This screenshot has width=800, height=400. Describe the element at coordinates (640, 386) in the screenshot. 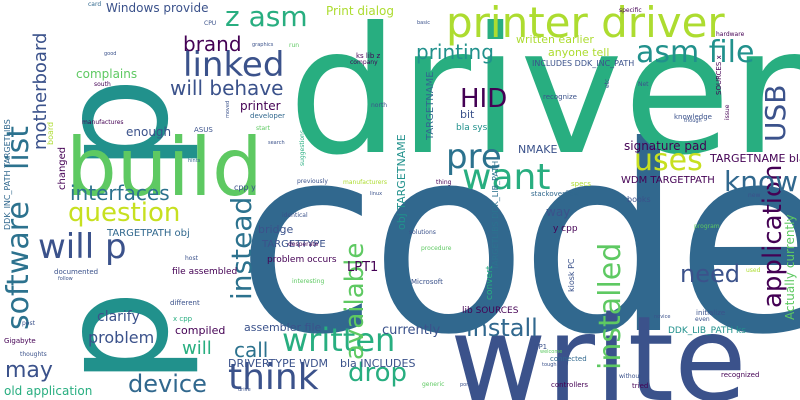

I see `word-tried: tried` at that location.